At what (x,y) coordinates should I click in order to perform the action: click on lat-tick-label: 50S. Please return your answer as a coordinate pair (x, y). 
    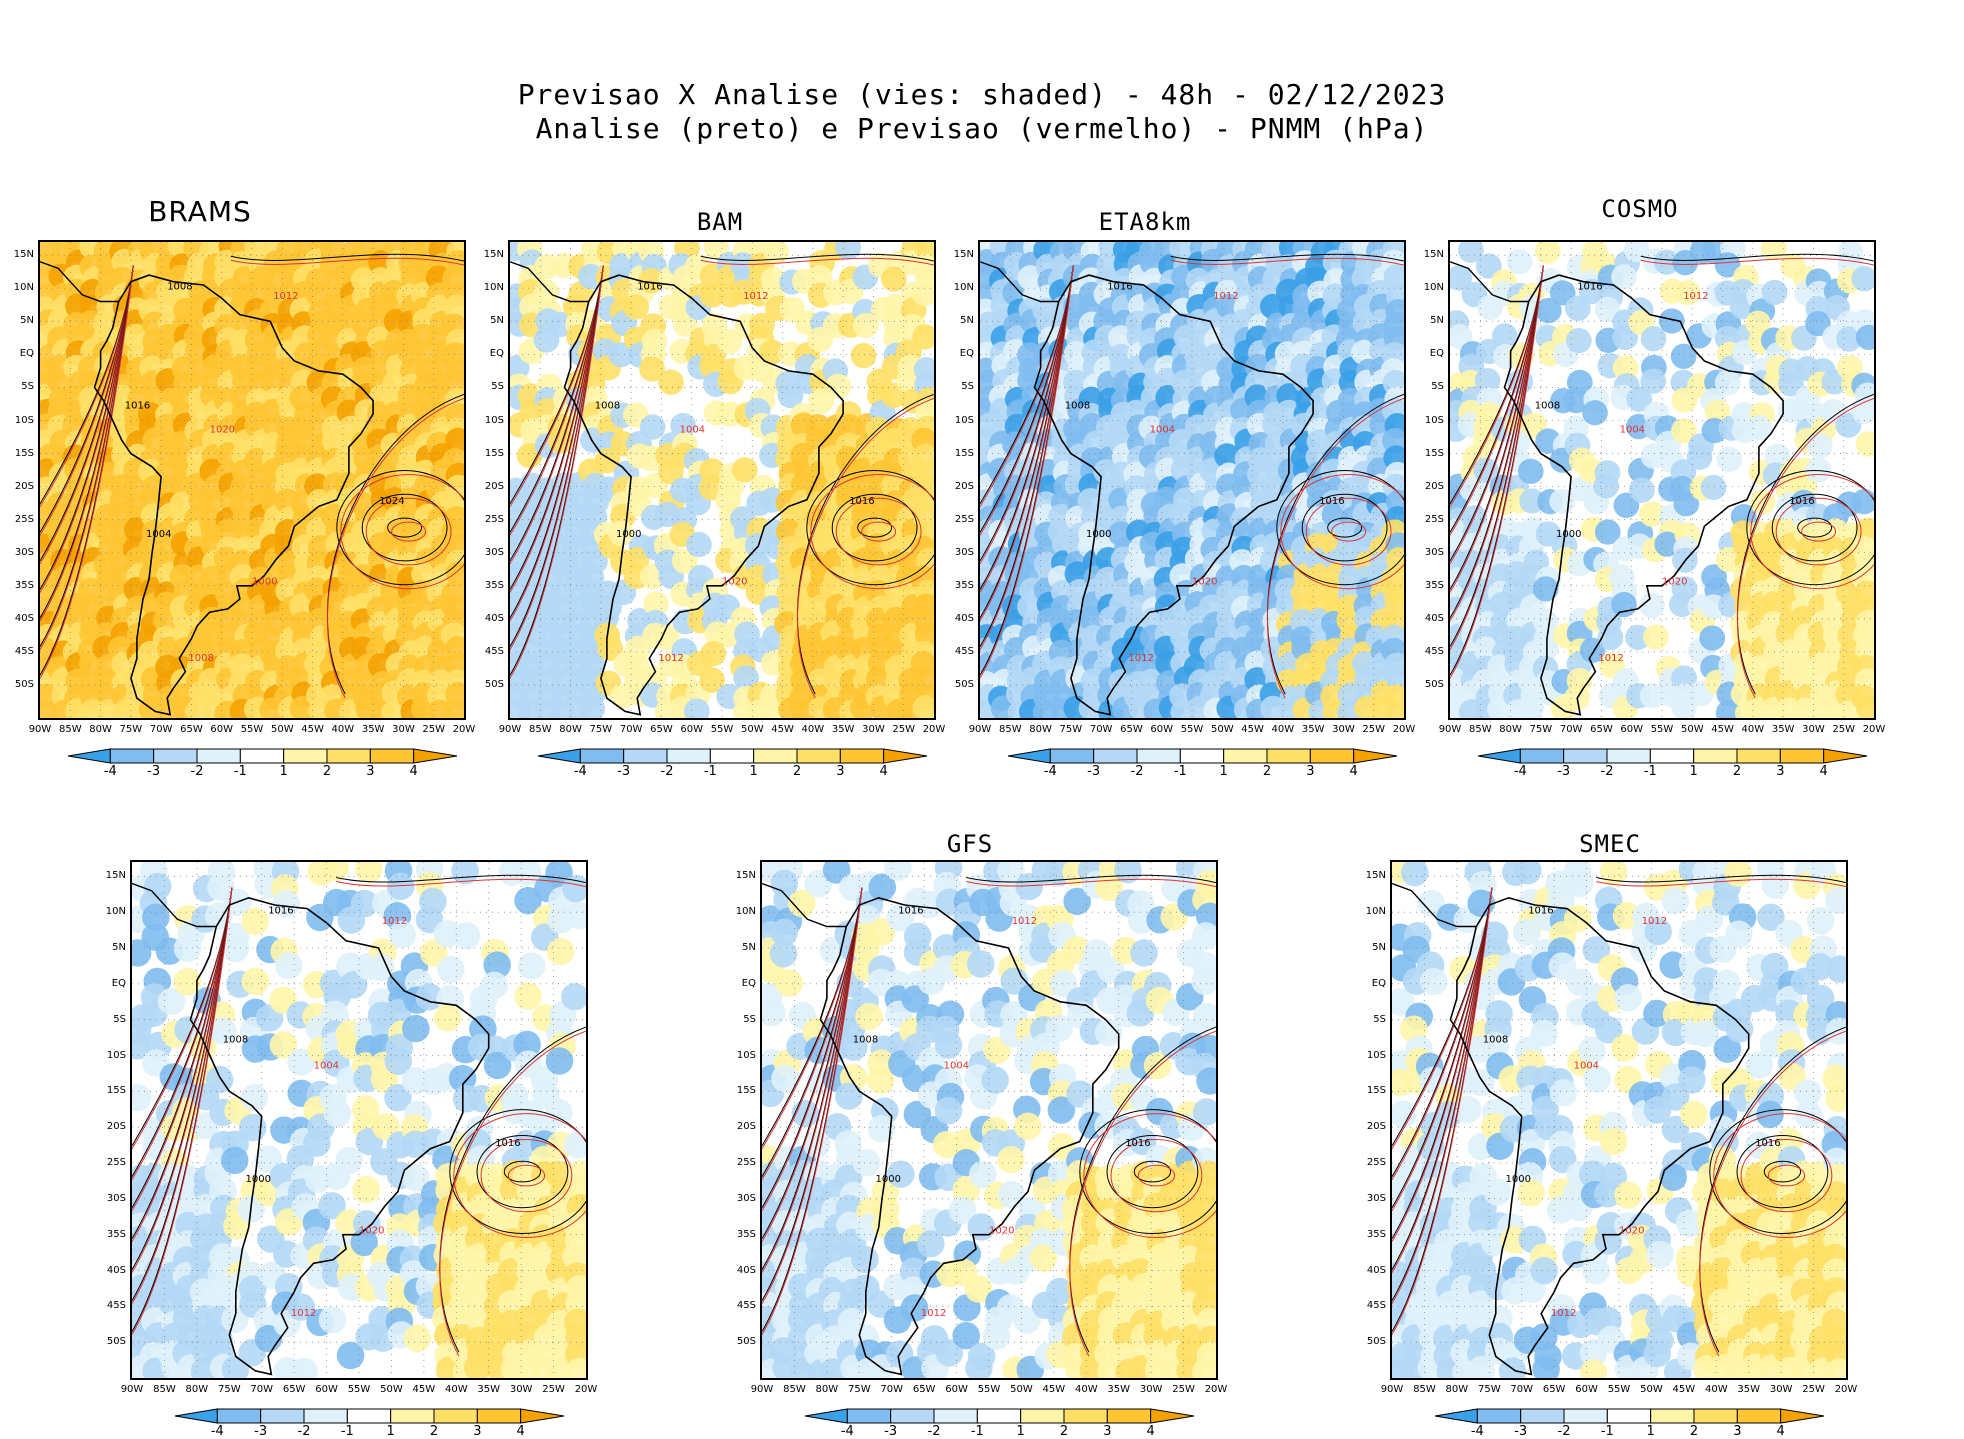
    Looking at the image, I should click on (489, 684).